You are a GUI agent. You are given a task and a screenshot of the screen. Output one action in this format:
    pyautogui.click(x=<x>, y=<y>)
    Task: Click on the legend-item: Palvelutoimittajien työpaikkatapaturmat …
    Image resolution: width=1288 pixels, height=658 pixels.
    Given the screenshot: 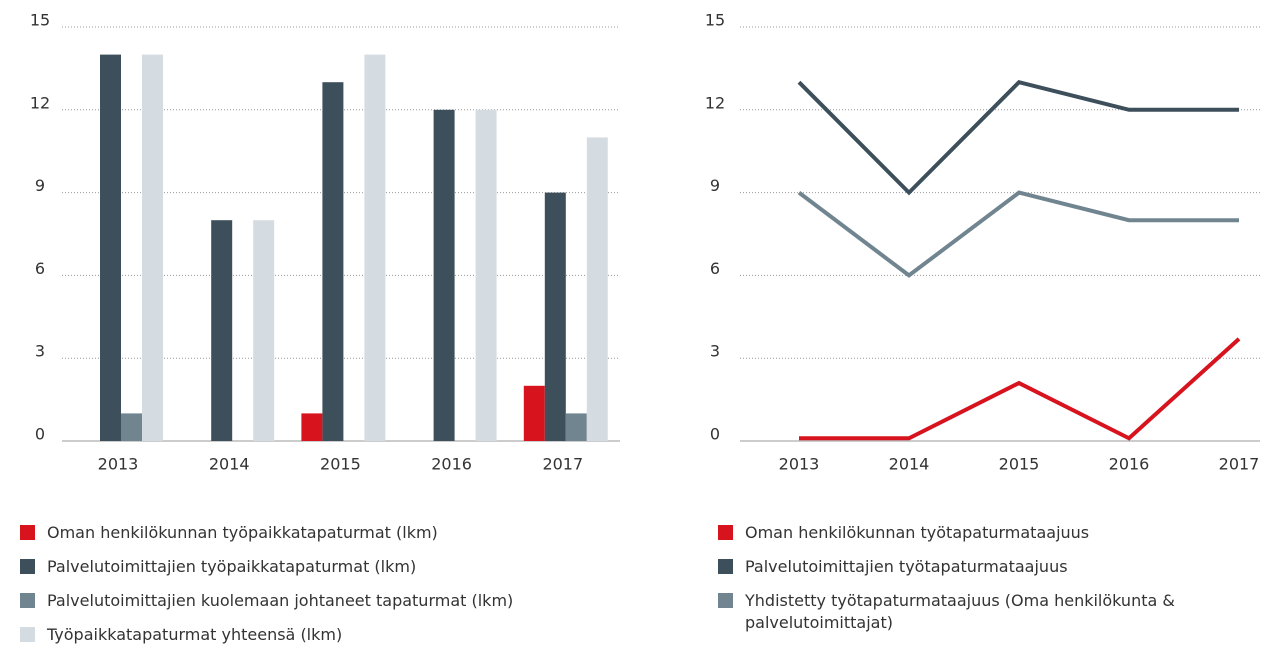 What is the action you would take?
    pyautogui.click(x=292, y=567)
    